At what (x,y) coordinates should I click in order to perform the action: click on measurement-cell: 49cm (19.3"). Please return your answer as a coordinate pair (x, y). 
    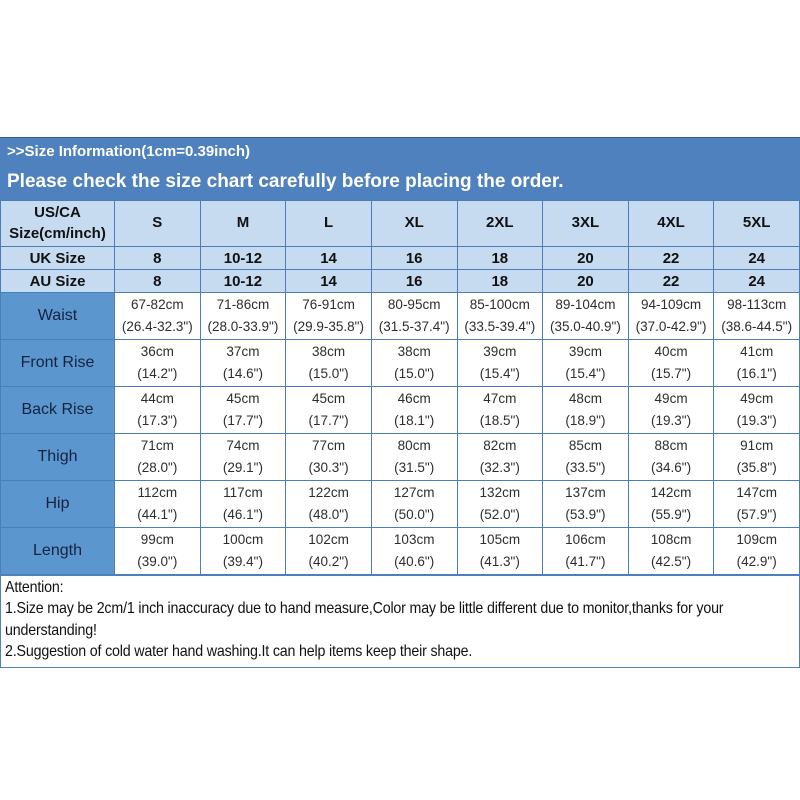
    Looking at the image, I should click on (671, 410).